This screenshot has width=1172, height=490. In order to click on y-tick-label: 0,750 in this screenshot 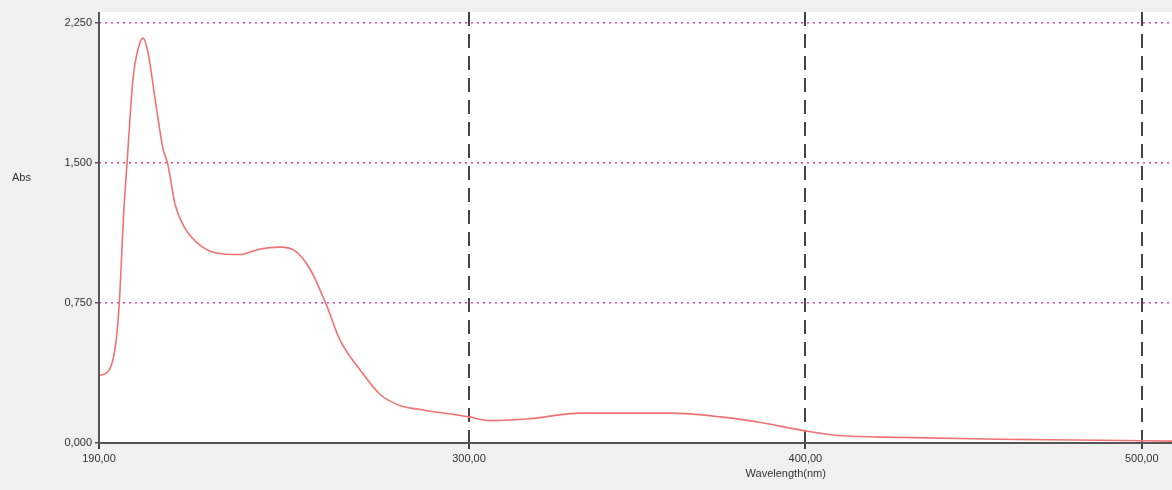, I will do `click(78, 302)`.